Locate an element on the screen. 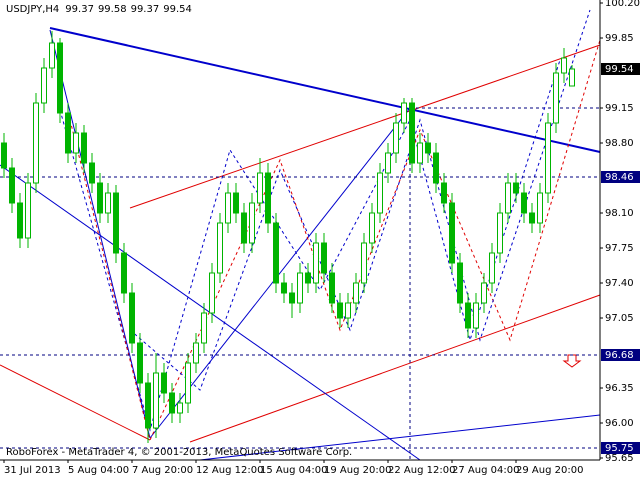  y-tick-label: 98.10 is located at coordinates (619, 213).